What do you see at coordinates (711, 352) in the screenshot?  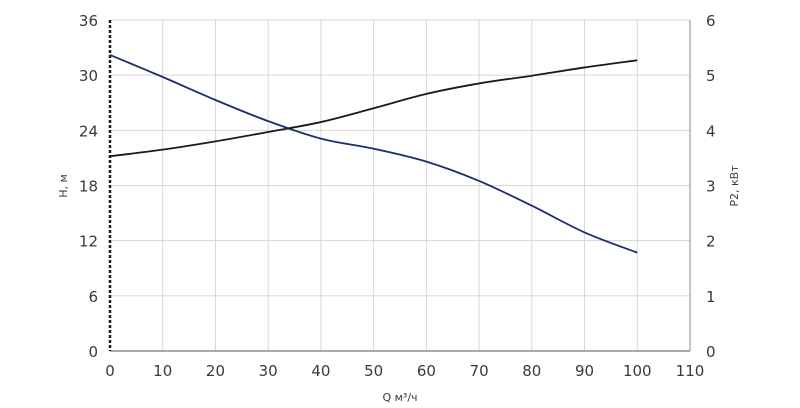 I see `y-right-tick-label: 0` at bounding box center [711, 352].